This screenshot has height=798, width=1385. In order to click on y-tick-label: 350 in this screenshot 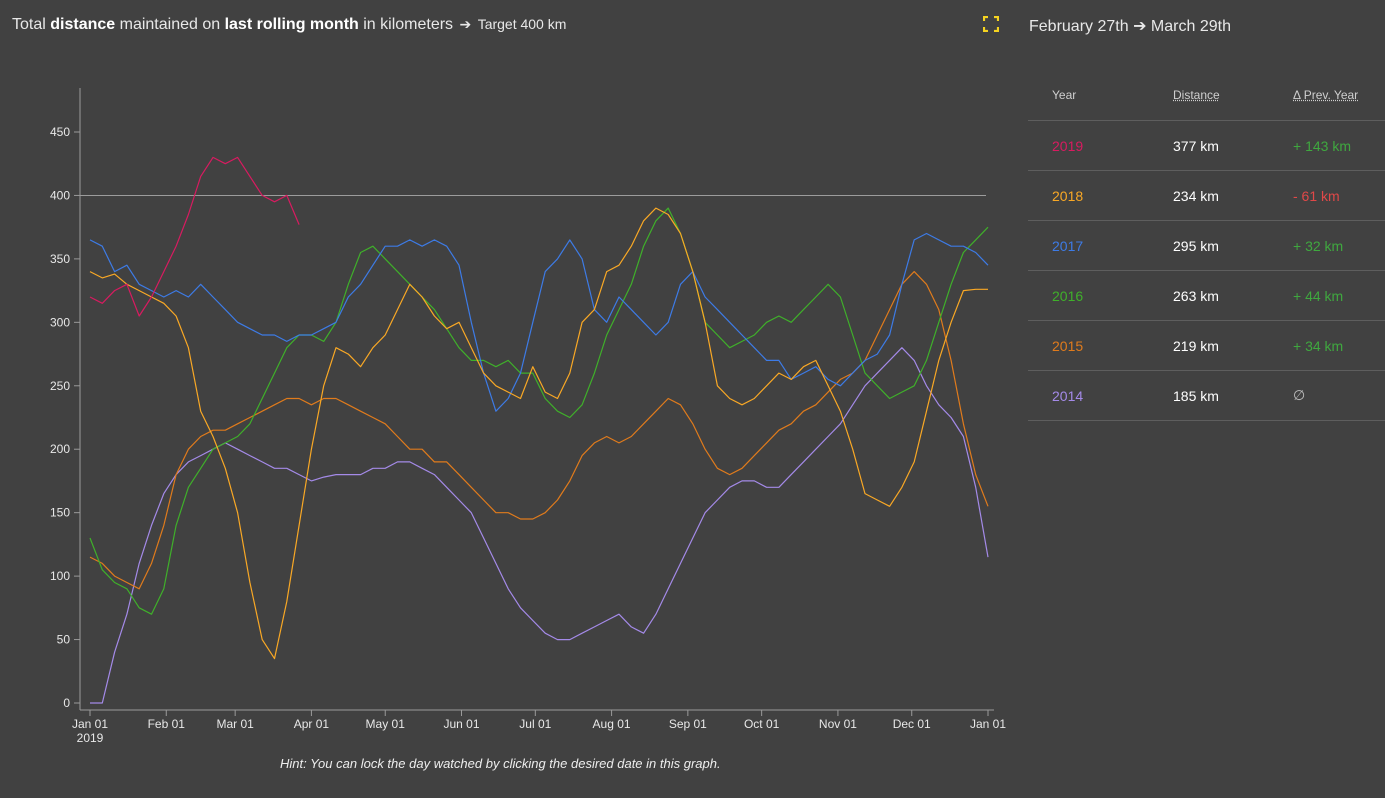, I will do `click(60, 259)`.